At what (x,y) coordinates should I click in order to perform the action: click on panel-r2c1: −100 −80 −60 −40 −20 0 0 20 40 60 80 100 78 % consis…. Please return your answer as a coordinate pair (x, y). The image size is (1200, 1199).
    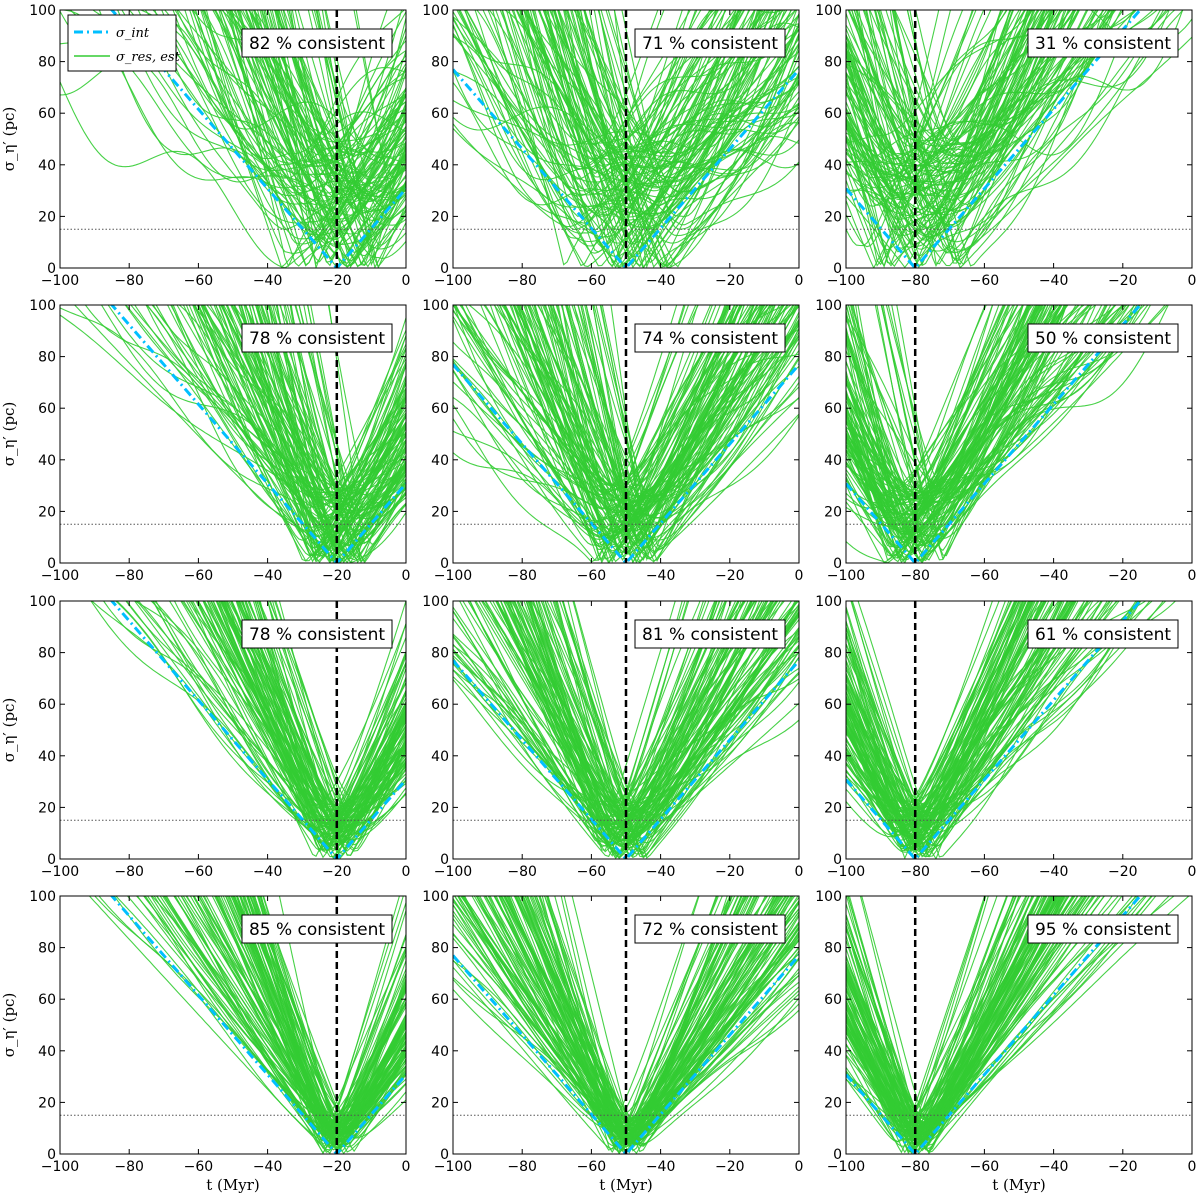
    Looking at the image, I should click on (205, 441).